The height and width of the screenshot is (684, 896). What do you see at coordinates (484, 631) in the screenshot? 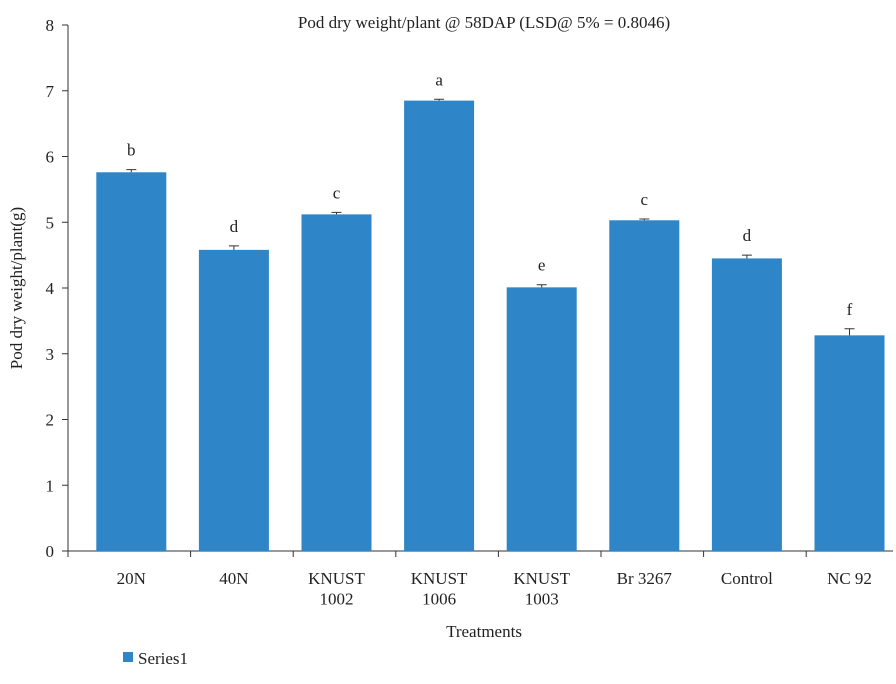
I see `x-axis-label: Treatments` at bounding box center [484, 631].